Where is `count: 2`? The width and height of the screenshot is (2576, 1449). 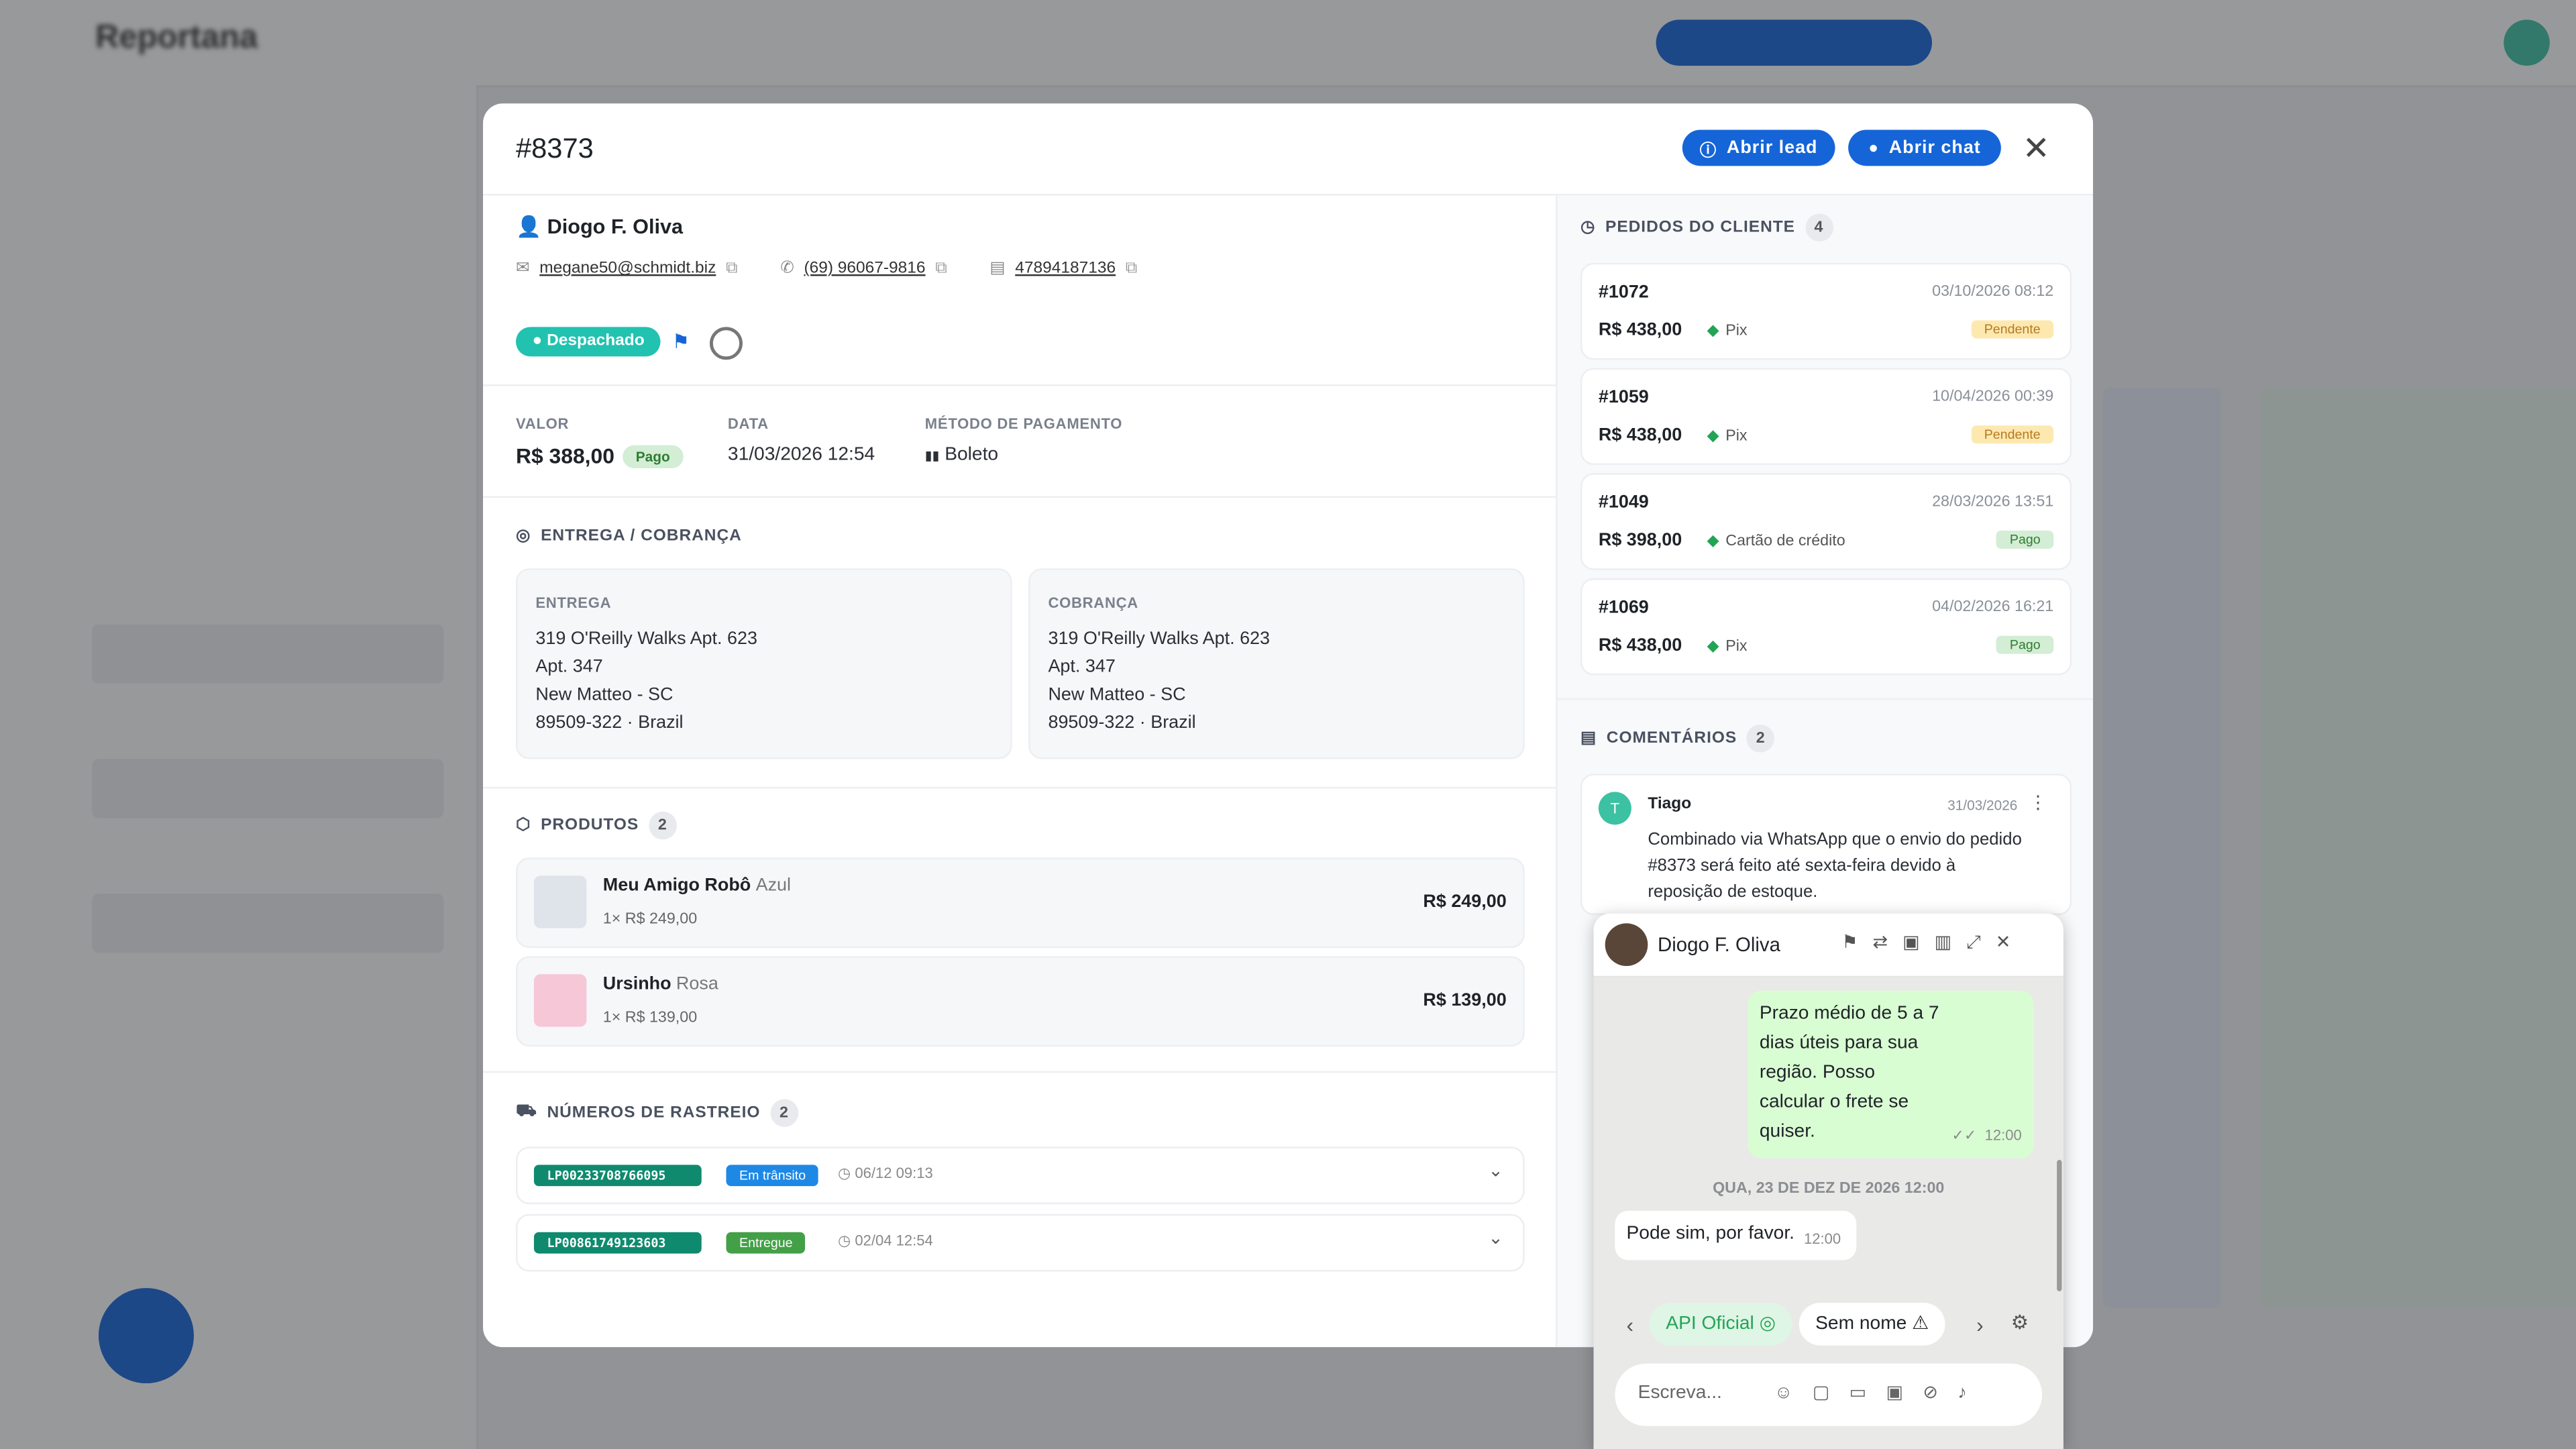
count: 2 is located at coordinates (662, 825).